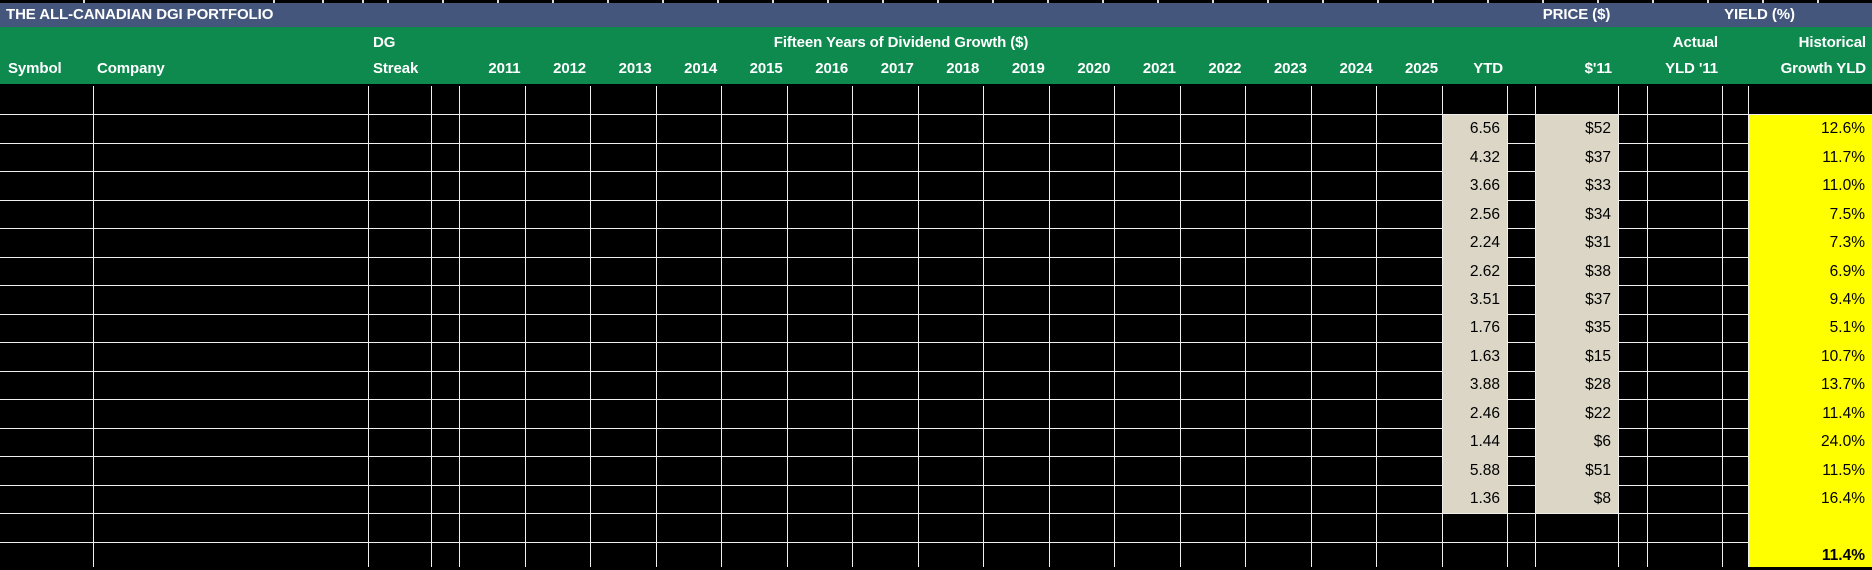 The height and width of the screenshot is (570, 1872). I want to click on dg-streak-column-header-line1: DG, so click(384, 42).